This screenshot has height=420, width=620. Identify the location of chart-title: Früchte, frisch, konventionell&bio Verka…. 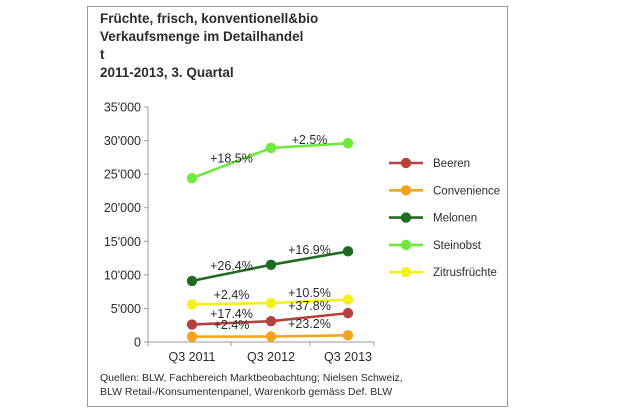
(209, 46).